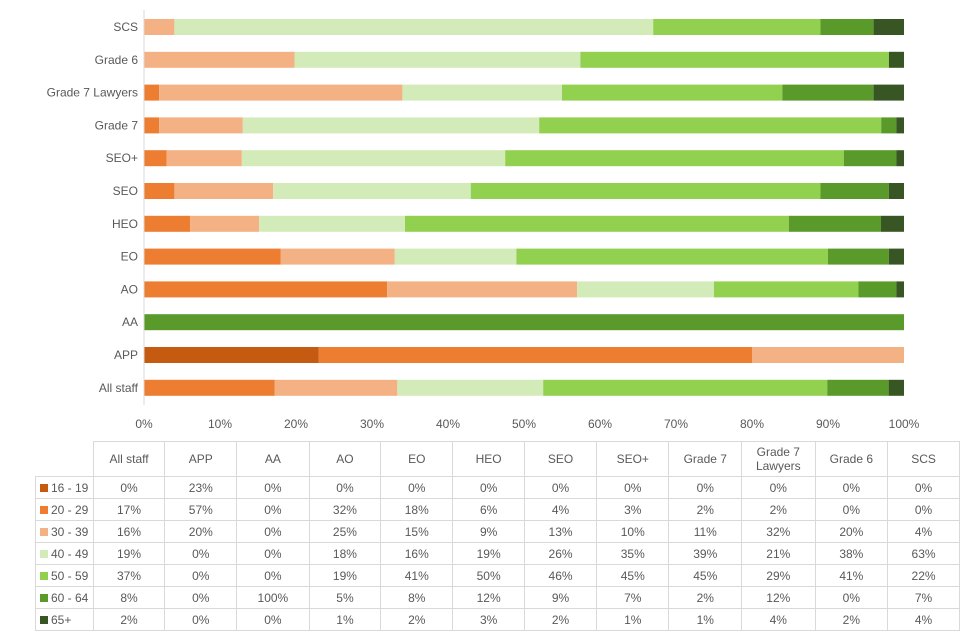 This screenshot has width=960, height=640. I want to click on category-label: HEO, so click(125, 224).